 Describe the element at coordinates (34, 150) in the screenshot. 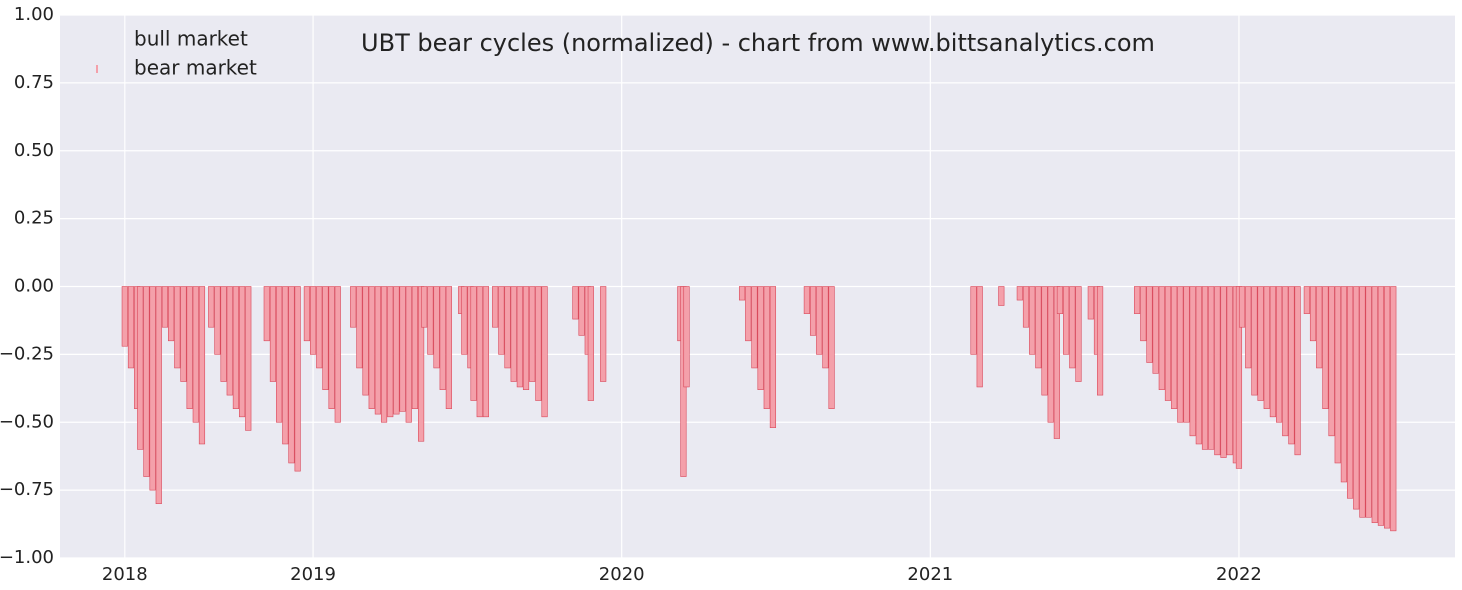

I see `y-tick-label: 0.50` at that location.